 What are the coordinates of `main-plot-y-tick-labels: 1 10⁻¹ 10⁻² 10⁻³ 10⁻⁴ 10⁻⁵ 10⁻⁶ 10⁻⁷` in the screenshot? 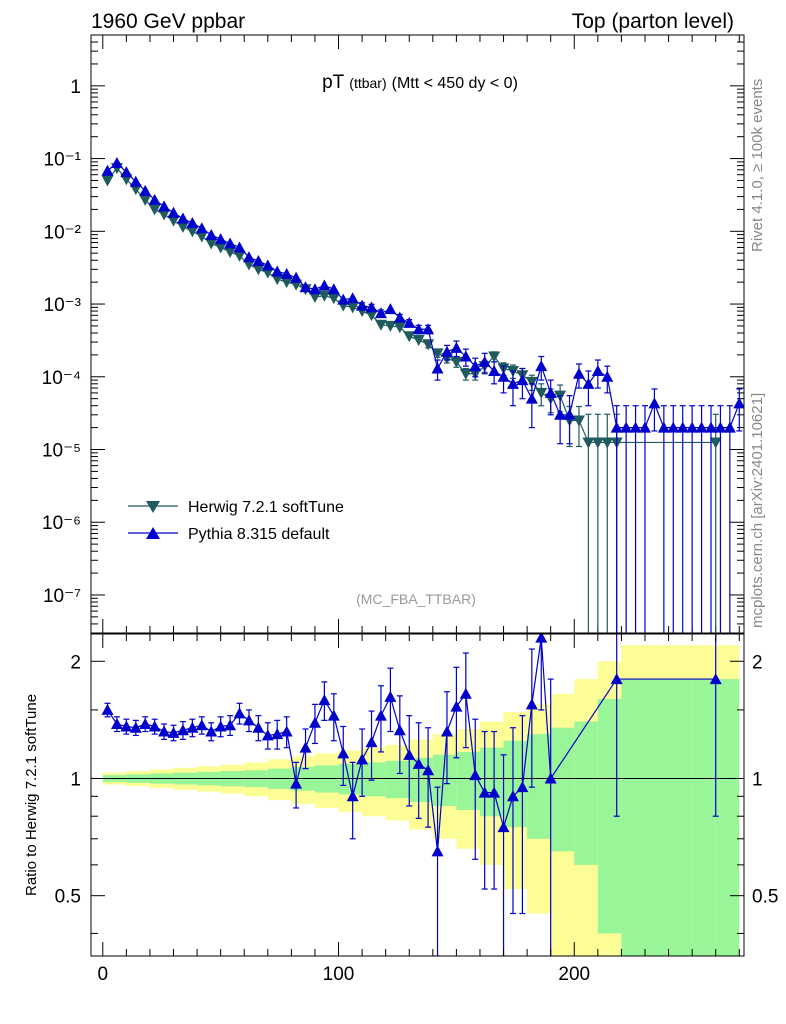 It's located at (61, 342).